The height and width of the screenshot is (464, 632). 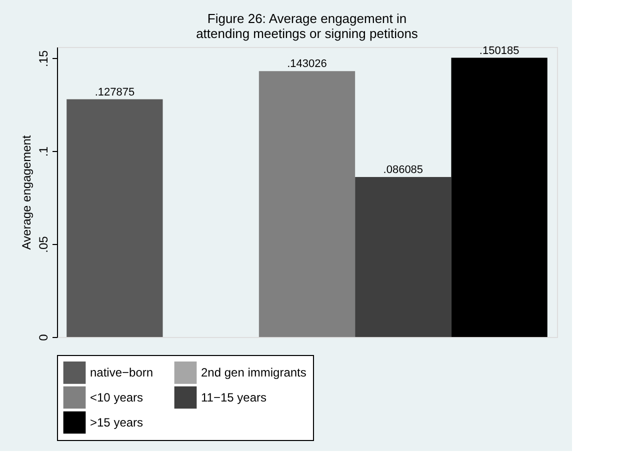 What do you see at coordinates (117, 397) in the screenshot?
I see `legend-label: <10 years` at bounding box center [117, 397].